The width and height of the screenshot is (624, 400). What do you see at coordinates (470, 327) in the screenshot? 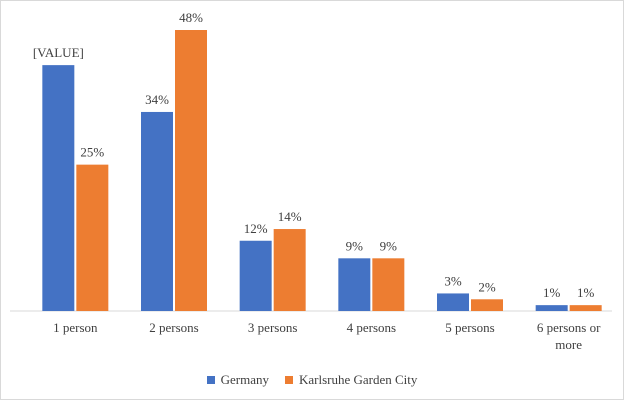
I see `x-tick-label: 5 persons` at bounding box center [470, 327].